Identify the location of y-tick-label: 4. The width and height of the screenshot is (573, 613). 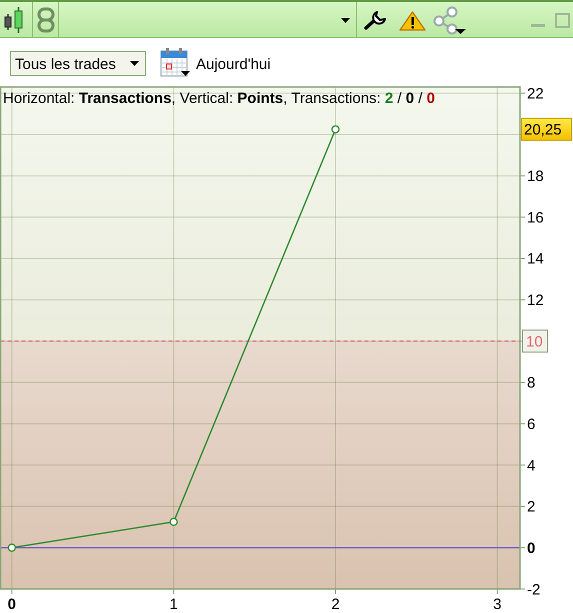
(531, 465).